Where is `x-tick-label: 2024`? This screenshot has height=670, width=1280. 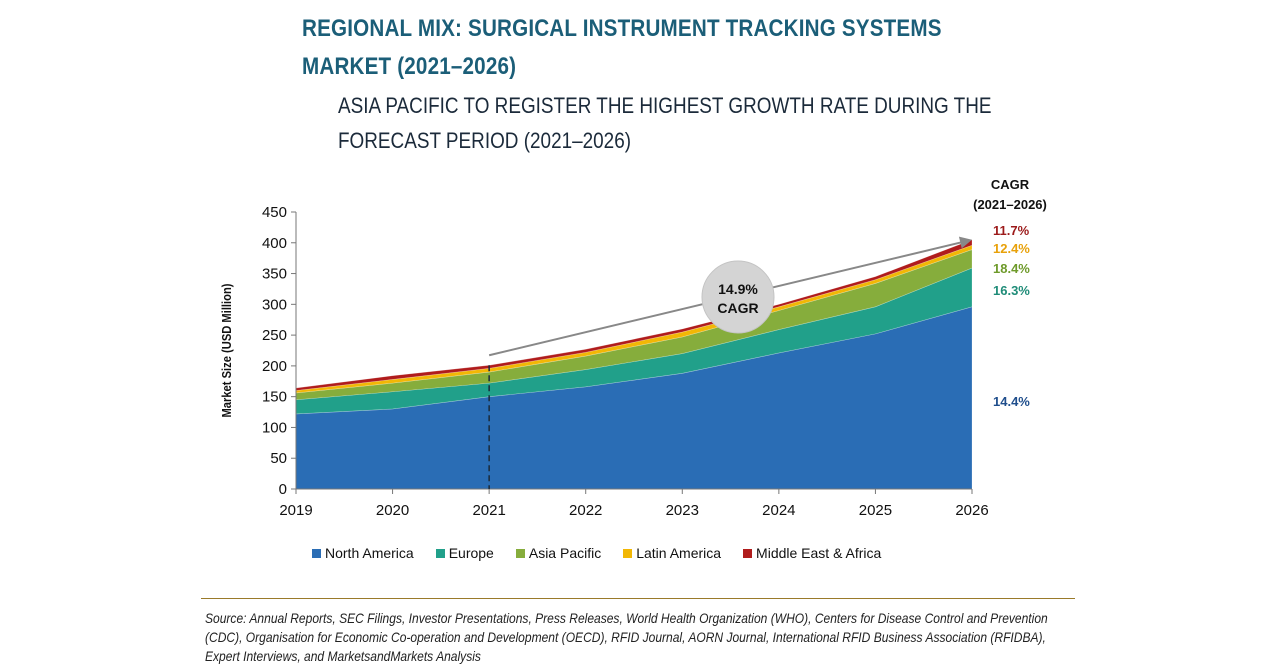 x-tick-label: 2024 is located at coordinates (778, 510).